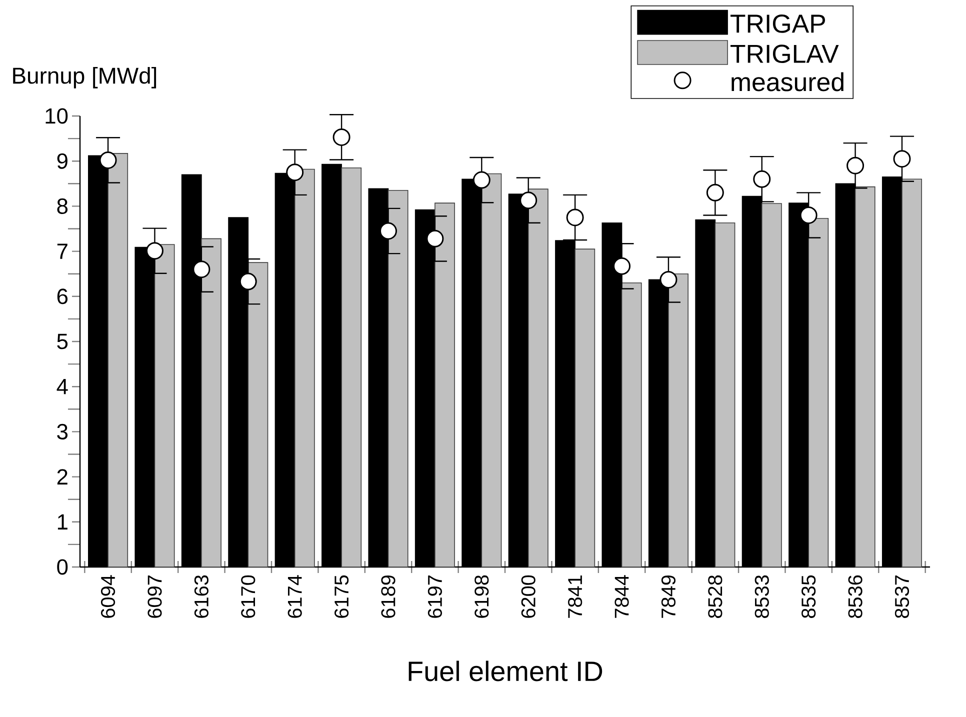  I want to click on y-tick-label: 5, so click(62, 342).